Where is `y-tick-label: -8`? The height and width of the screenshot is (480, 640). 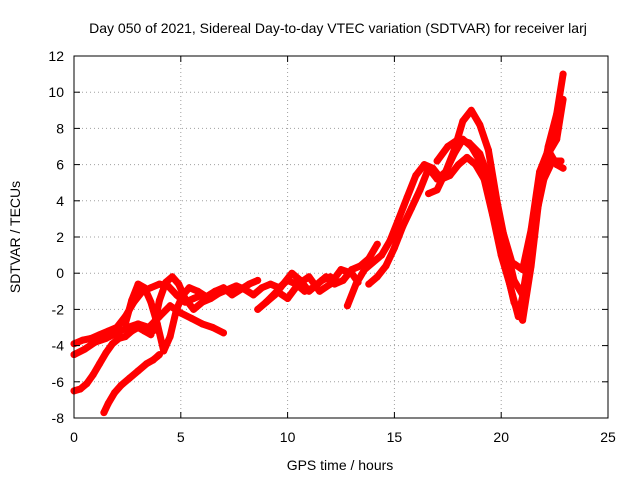
y-tick-label: -8 is located at coordinates (58, 418).